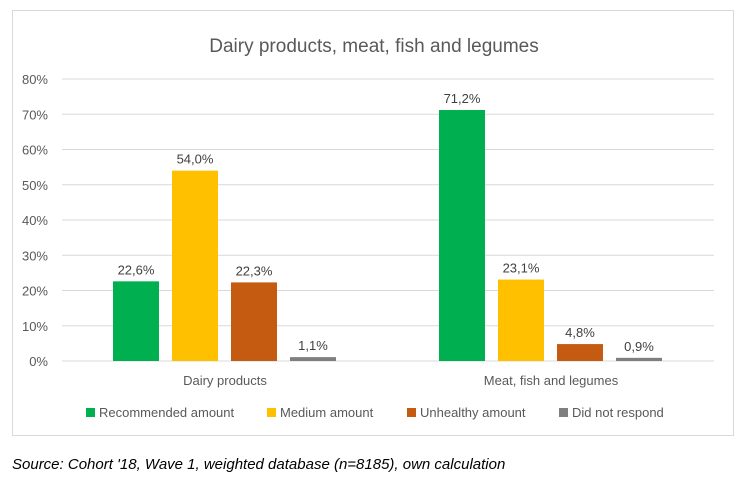  Describe the element at coordinates (551, 380) in the screenshot. I see `x-category-label: Meat, fish and legumes` at that location.